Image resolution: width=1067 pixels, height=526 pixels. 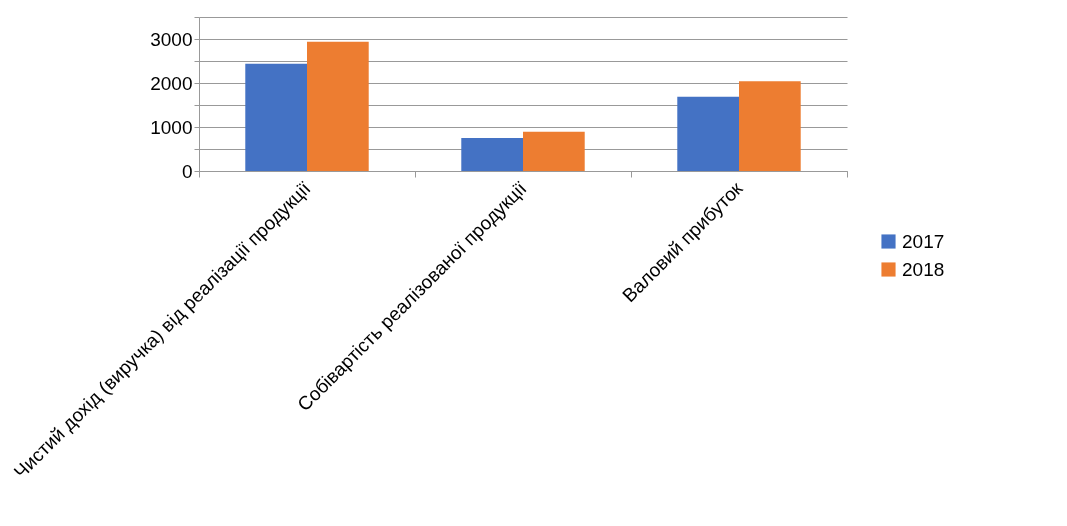 I want to click on legend-label: 2017, so click(x=923, y=241).